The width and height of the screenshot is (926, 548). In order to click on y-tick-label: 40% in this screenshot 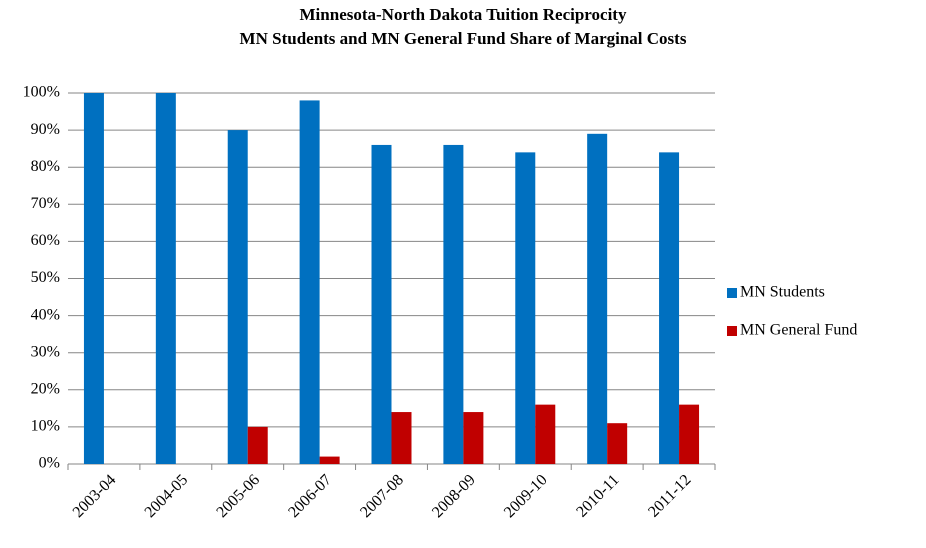, I will do `click(45, 314)`.